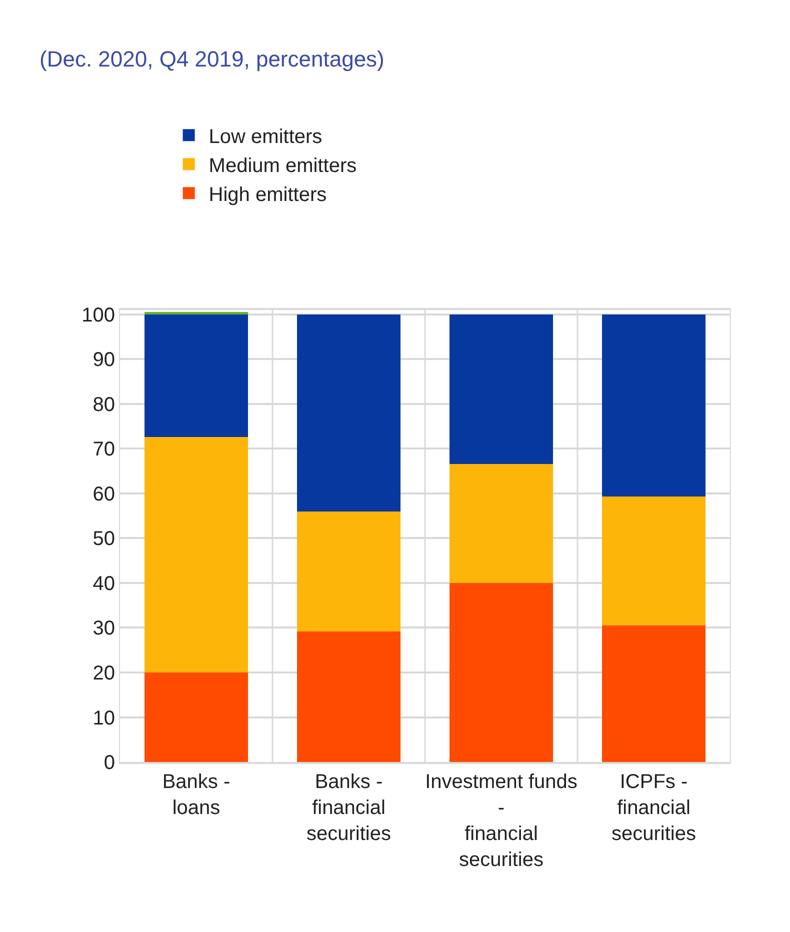 The height and width of the screenshot is (932, 790). Describe the element at coordinates (103, 360) in the screenshot. I see `y-tick-label: 90` at that location.